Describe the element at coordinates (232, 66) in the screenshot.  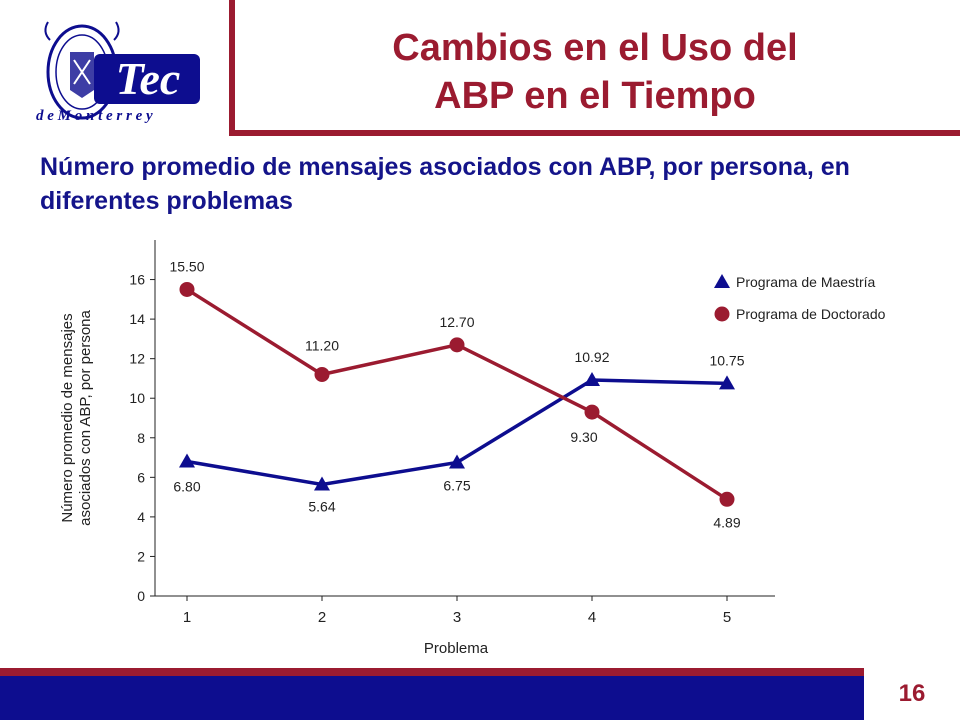
I see `header-vertical-divider` at that location.